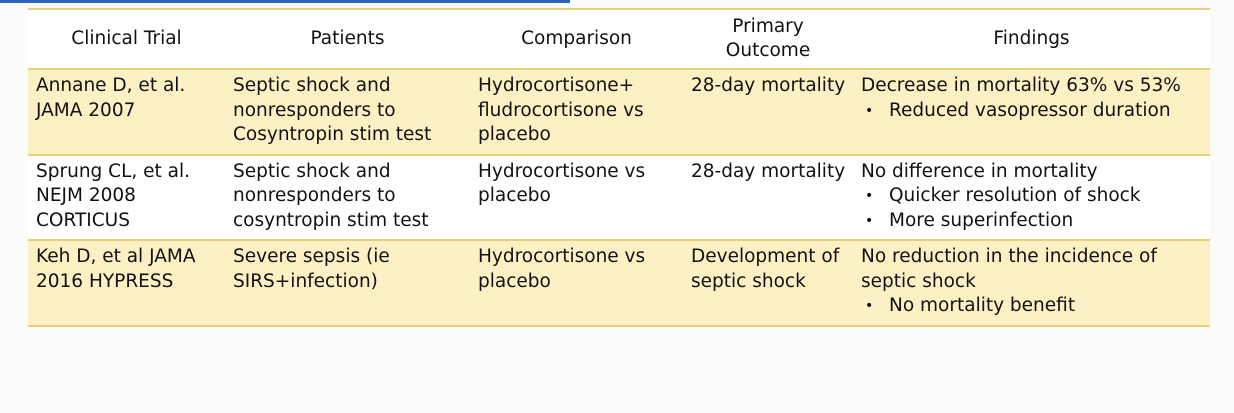  I want to click on bullet-item: Reduced vasopressor duration, so click(1034, 111).